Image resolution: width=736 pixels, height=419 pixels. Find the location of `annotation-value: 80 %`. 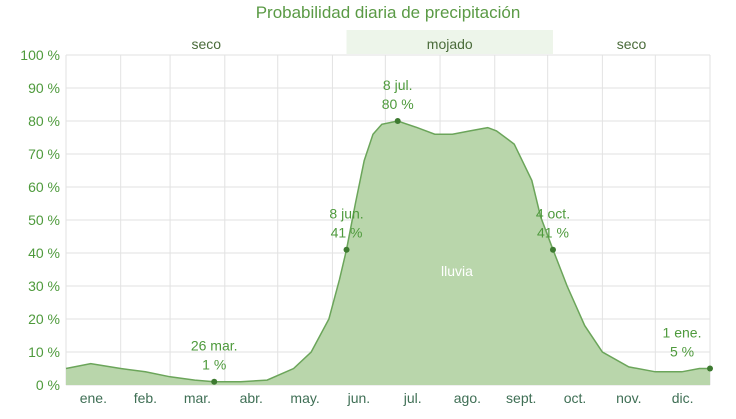

annotation-value: 80 % is located at coordinates (398, 104).